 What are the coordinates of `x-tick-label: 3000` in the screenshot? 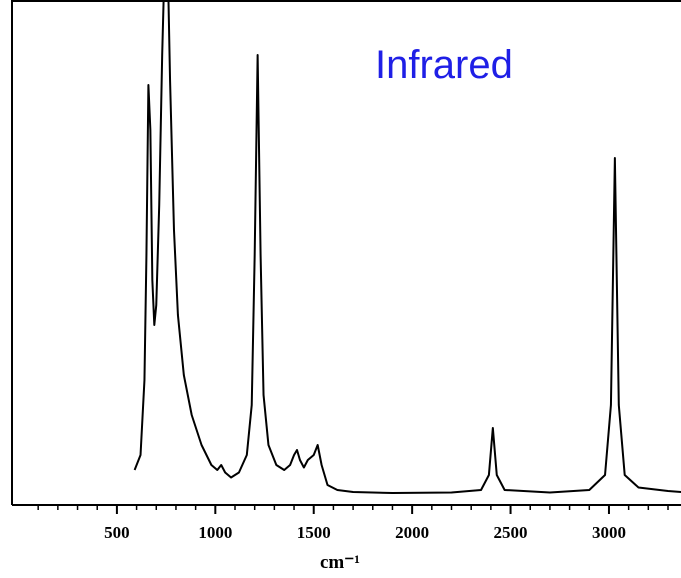 It's located at (609, 532).